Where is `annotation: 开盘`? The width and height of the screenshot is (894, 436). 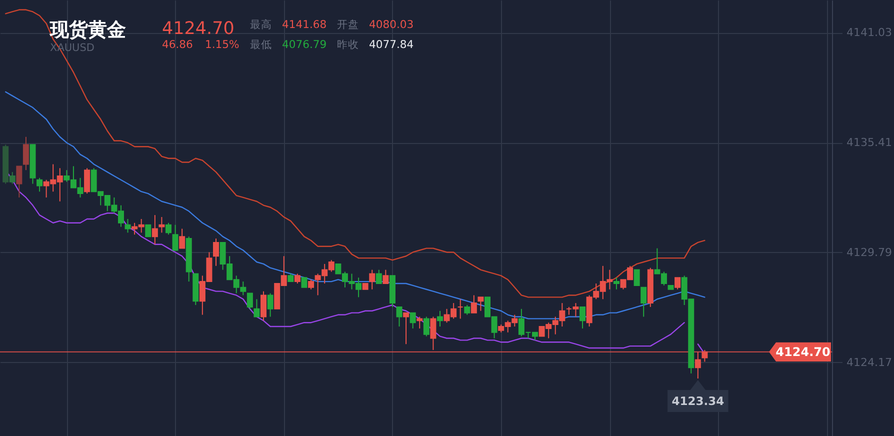
annotation: 开盘 is located at coordinates (348, 25).